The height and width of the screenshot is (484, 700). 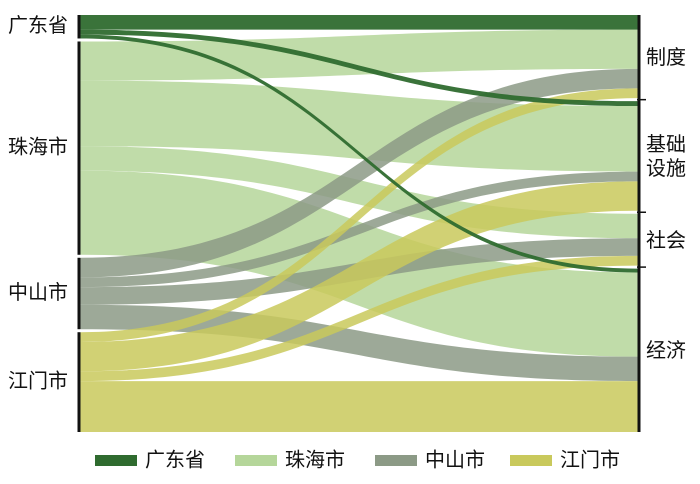 What do you see at coordinates (175, 460) in the screenshot?
I see `legend-label: 广东省` at bounding box center [175, 460].